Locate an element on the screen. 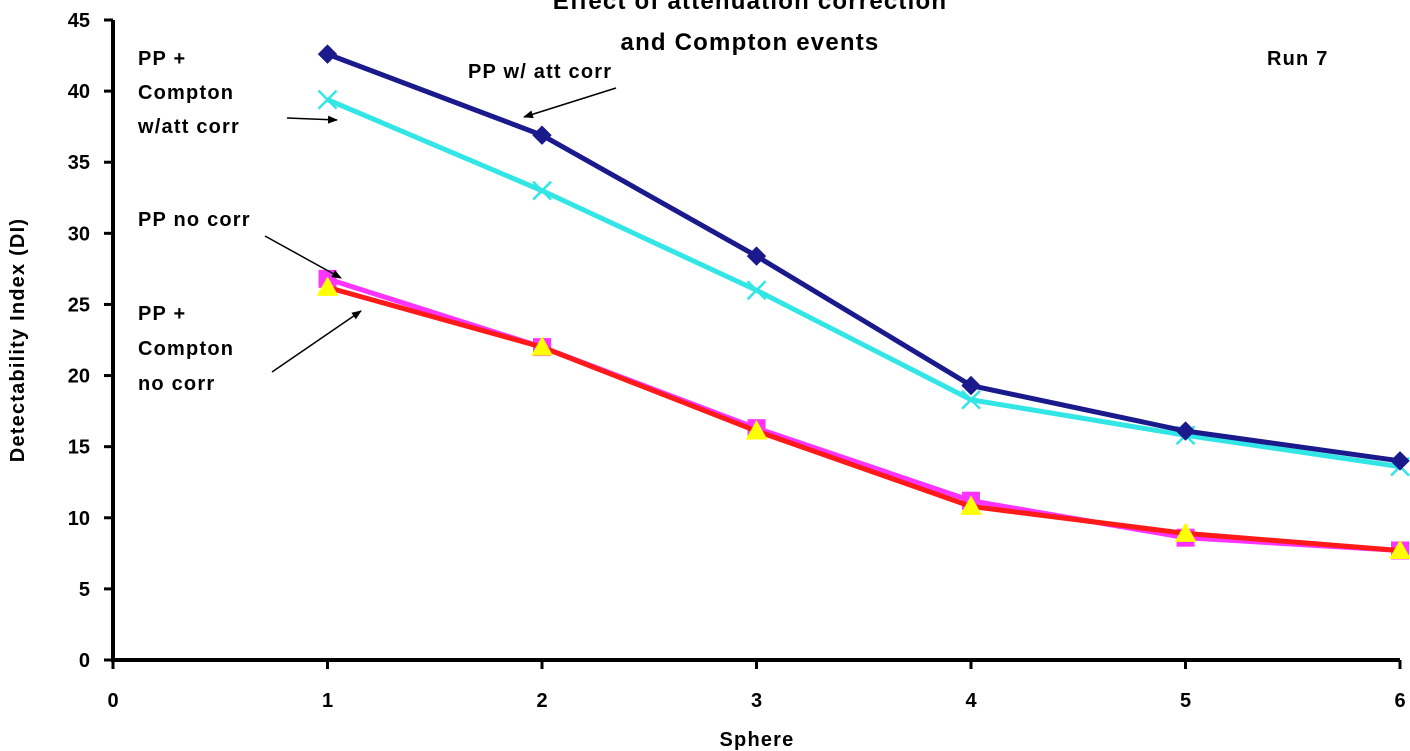 The height and width of the screenshot is (751, 1410). annotation-text: w/att corr is located at coordinates (188, 127).